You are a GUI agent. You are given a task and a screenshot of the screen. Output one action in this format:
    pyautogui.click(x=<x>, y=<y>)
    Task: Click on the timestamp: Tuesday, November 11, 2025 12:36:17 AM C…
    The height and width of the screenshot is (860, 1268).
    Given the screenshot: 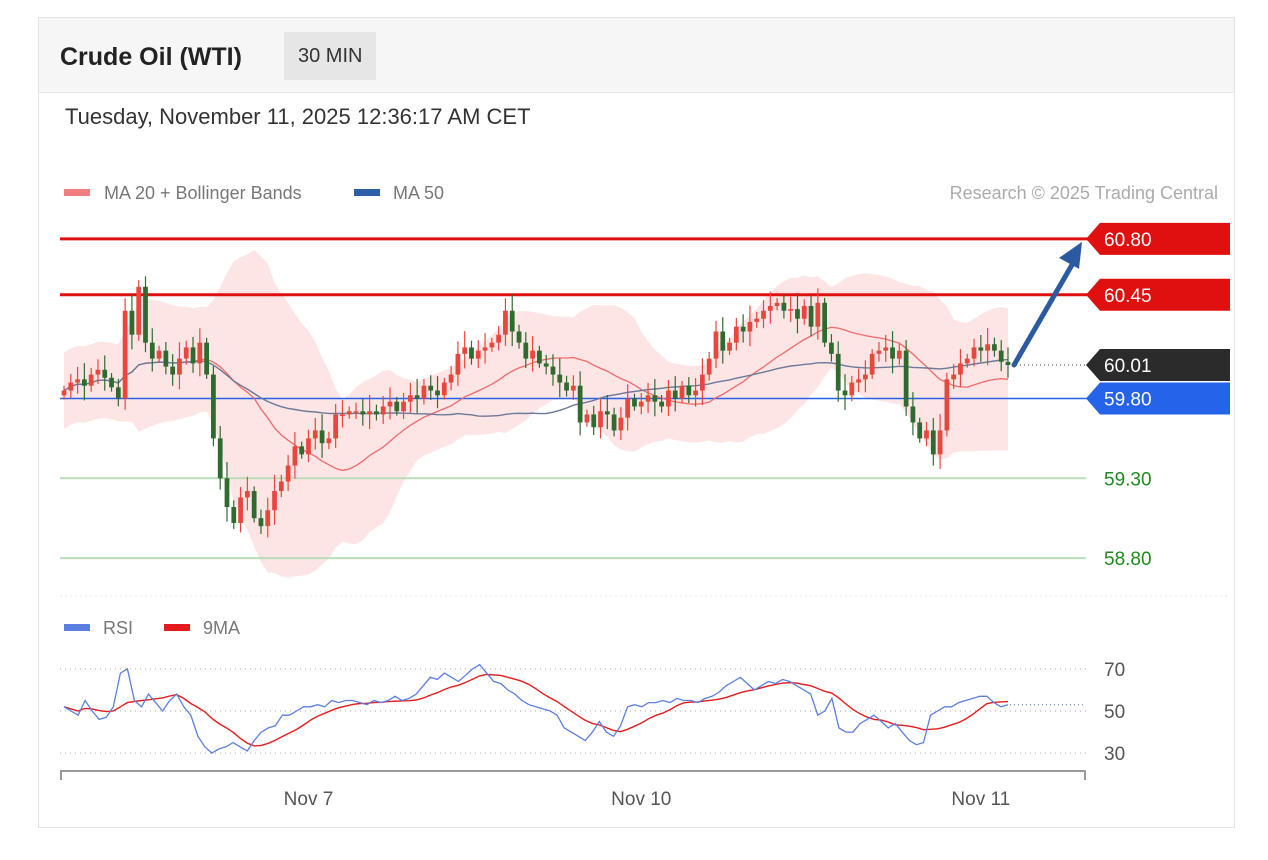 What is the action you would take?
    pyautogui.click(x=298, y=116)
    